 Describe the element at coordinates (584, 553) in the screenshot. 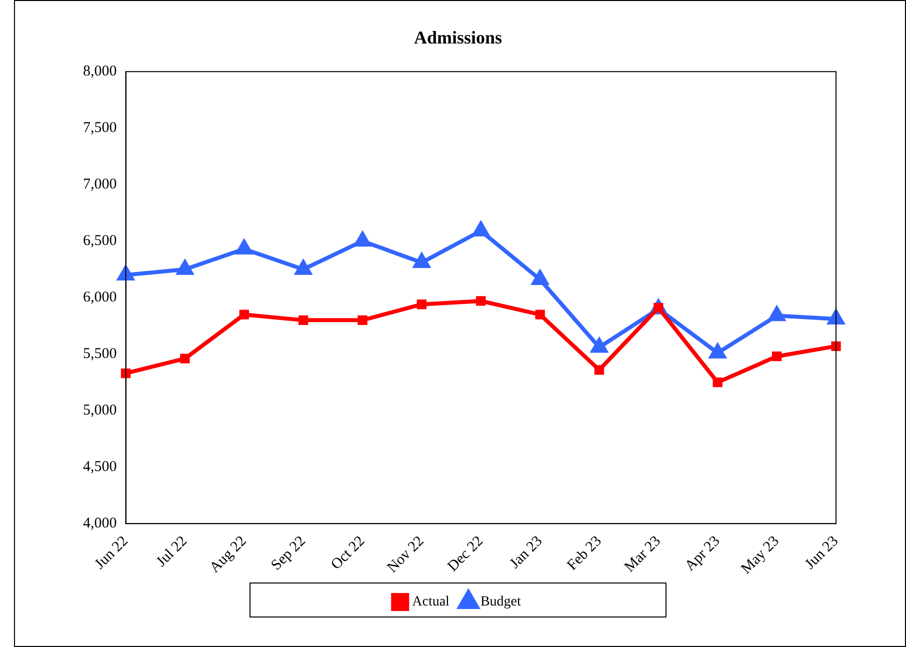

I see `x-tick-label: Feb 23` at that location.